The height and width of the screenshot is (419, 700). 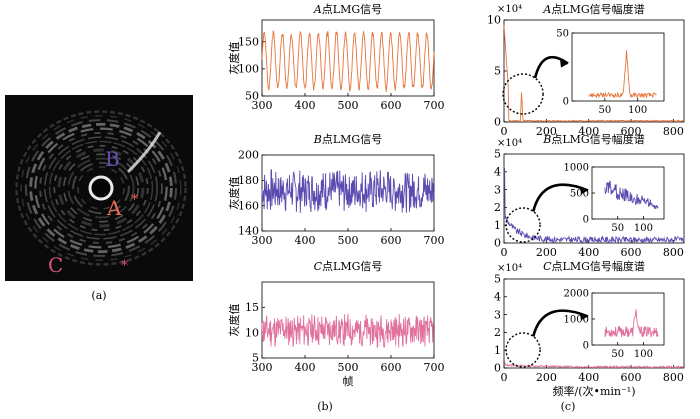 What do you see at coordinates (562, 33) in the screenshot?
I see `y-tick-label: 50` at bounding box center [562, 33].